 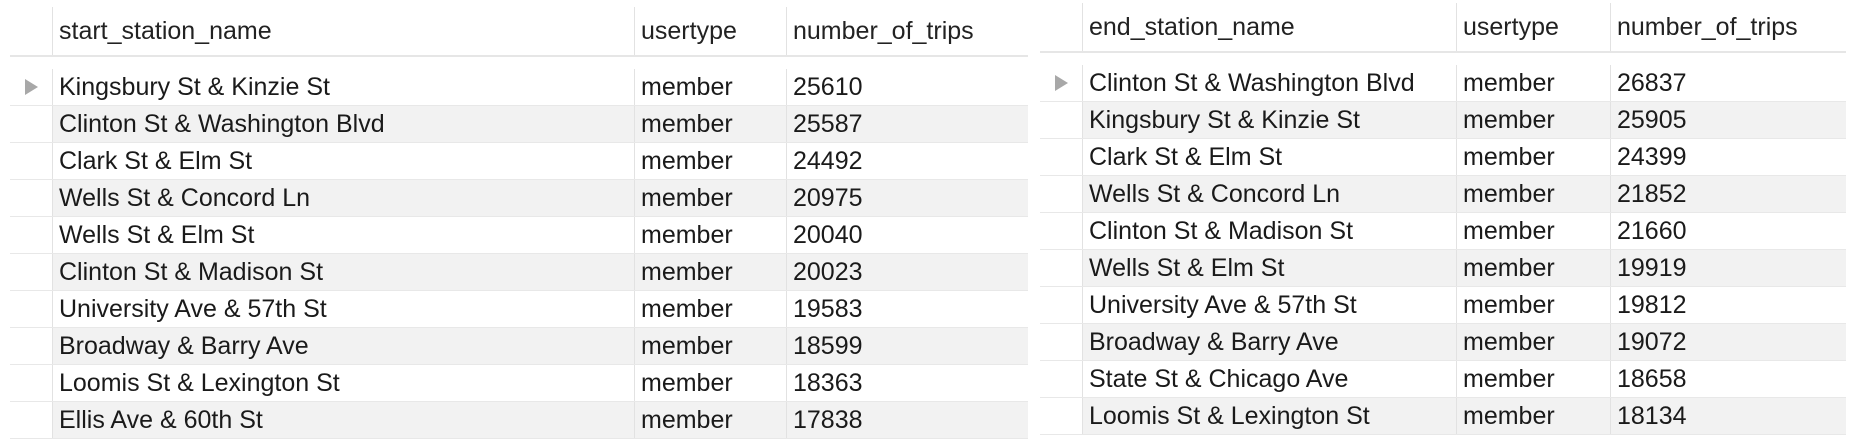 I want to click on table-row: Clinton St & Washington Blvd member 26837, so click(x=1443, y=83).